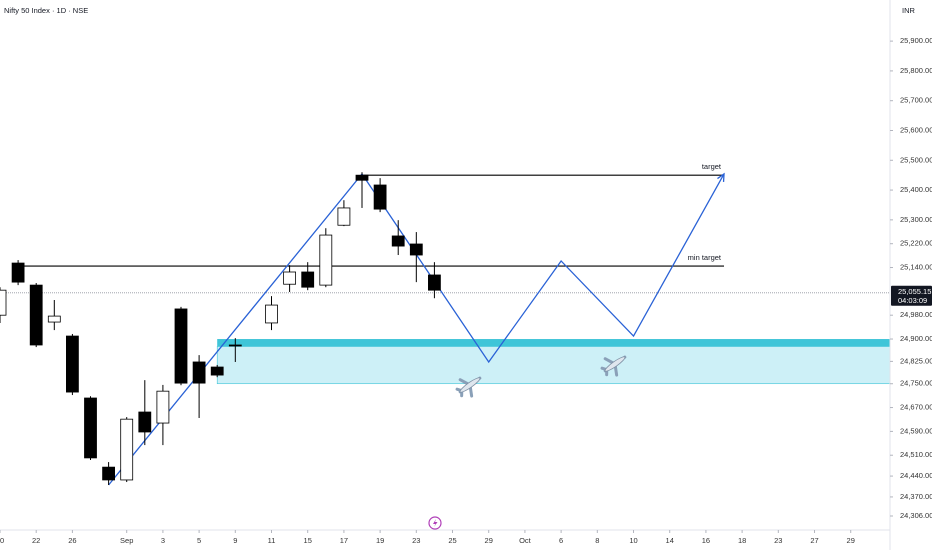  What do you see at coordinates (916, 496) in the screenshot?
I see `y-tick-label: 24,370.00` at bounding box center [916, 496].